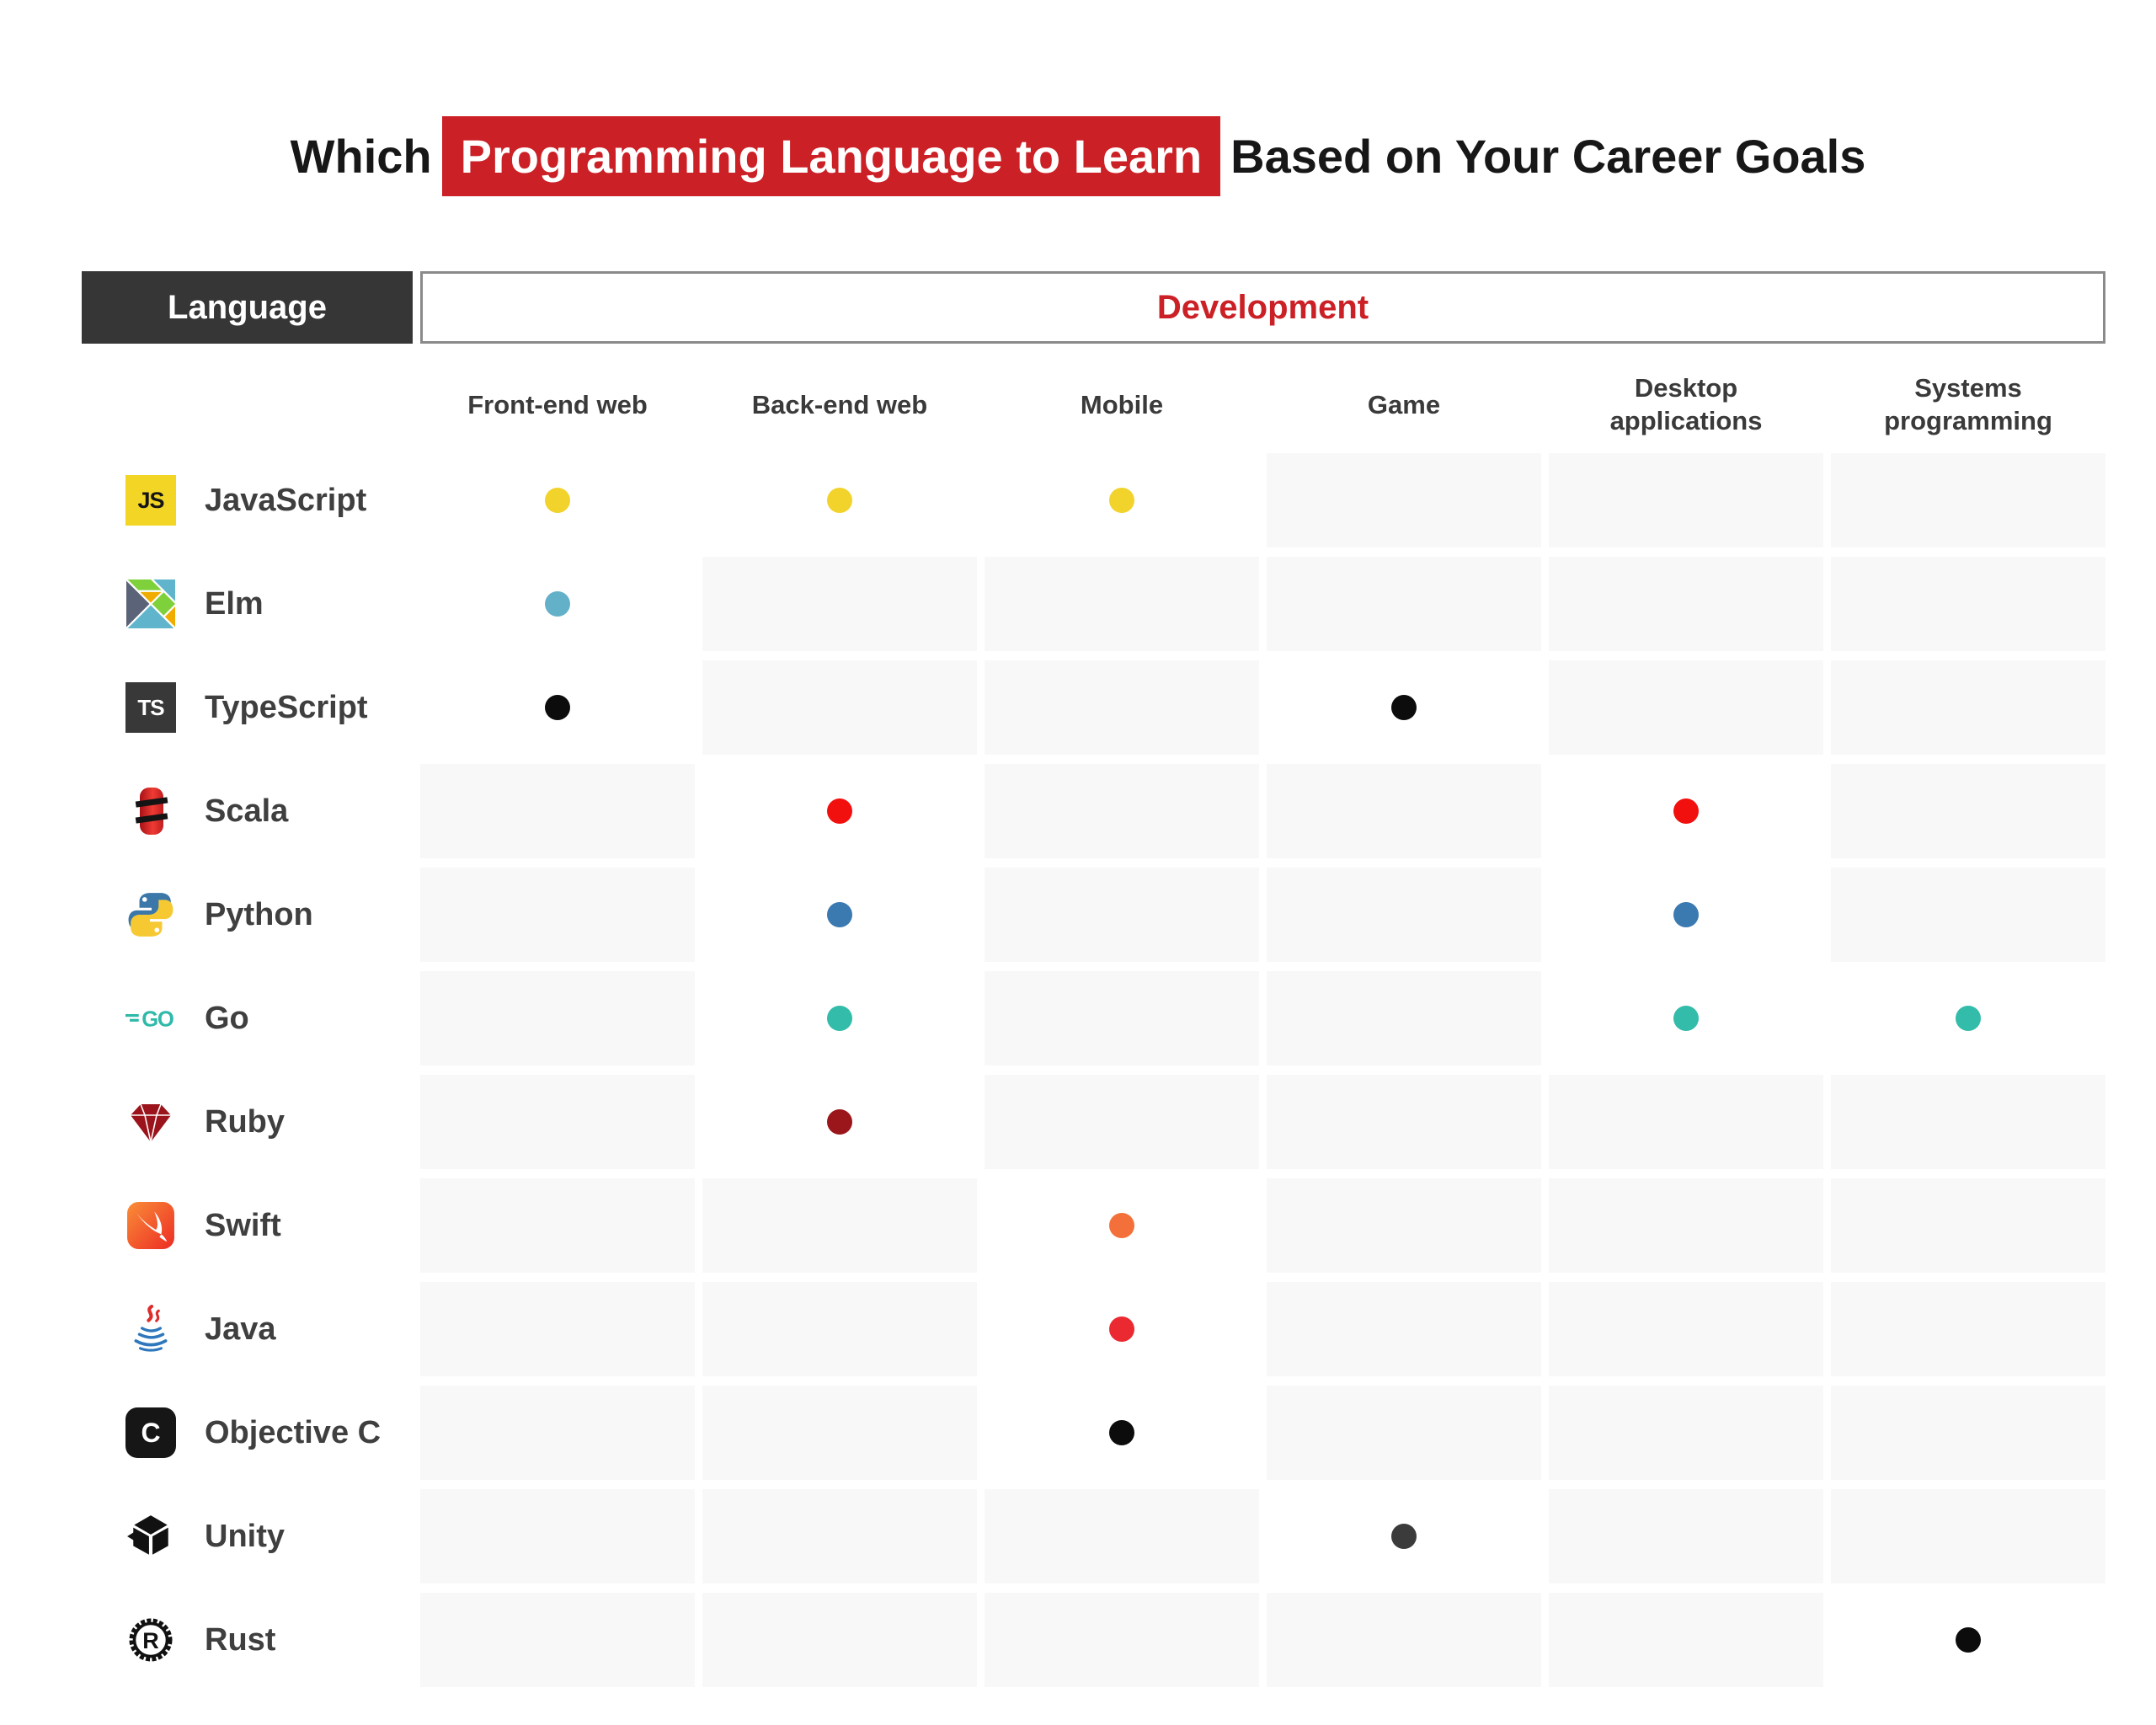  What do you see at coordinates (361, 156) in the screenshot?
I see `title-prefix: Which` at bounding box center [361, 156].